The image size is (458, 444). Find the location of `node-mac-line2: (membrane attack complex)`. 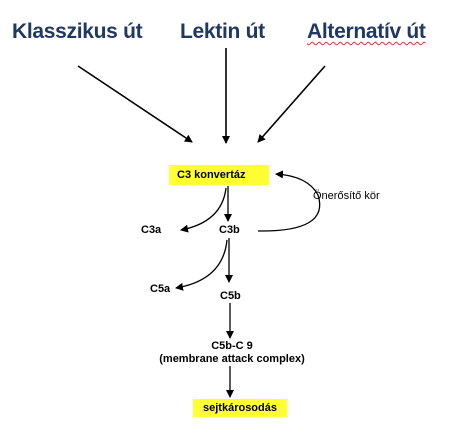

node-mac-line2: (membrane attack complex) is located at coordinates (232, 359).